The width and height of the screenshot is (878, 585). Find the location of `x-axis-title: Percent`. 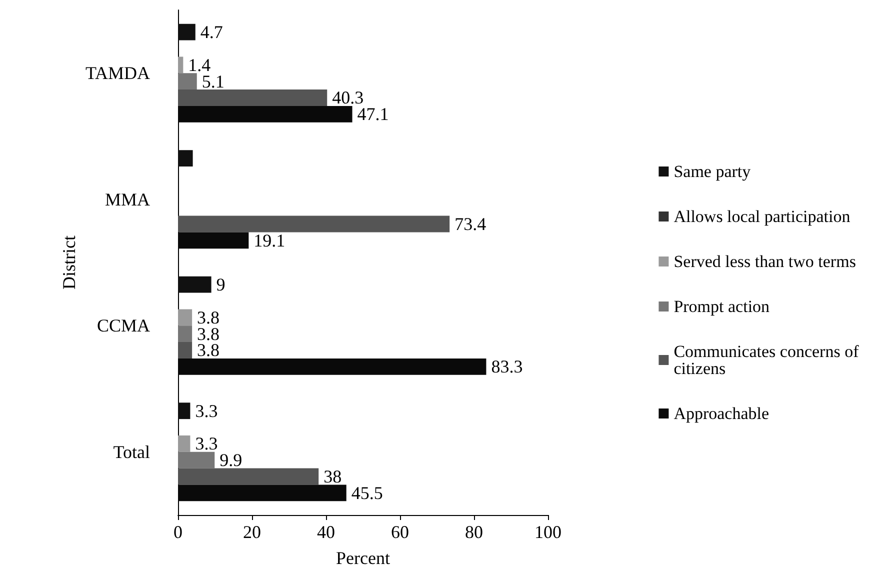

x-axis-title: Percent is located at coordinates (363, 558).